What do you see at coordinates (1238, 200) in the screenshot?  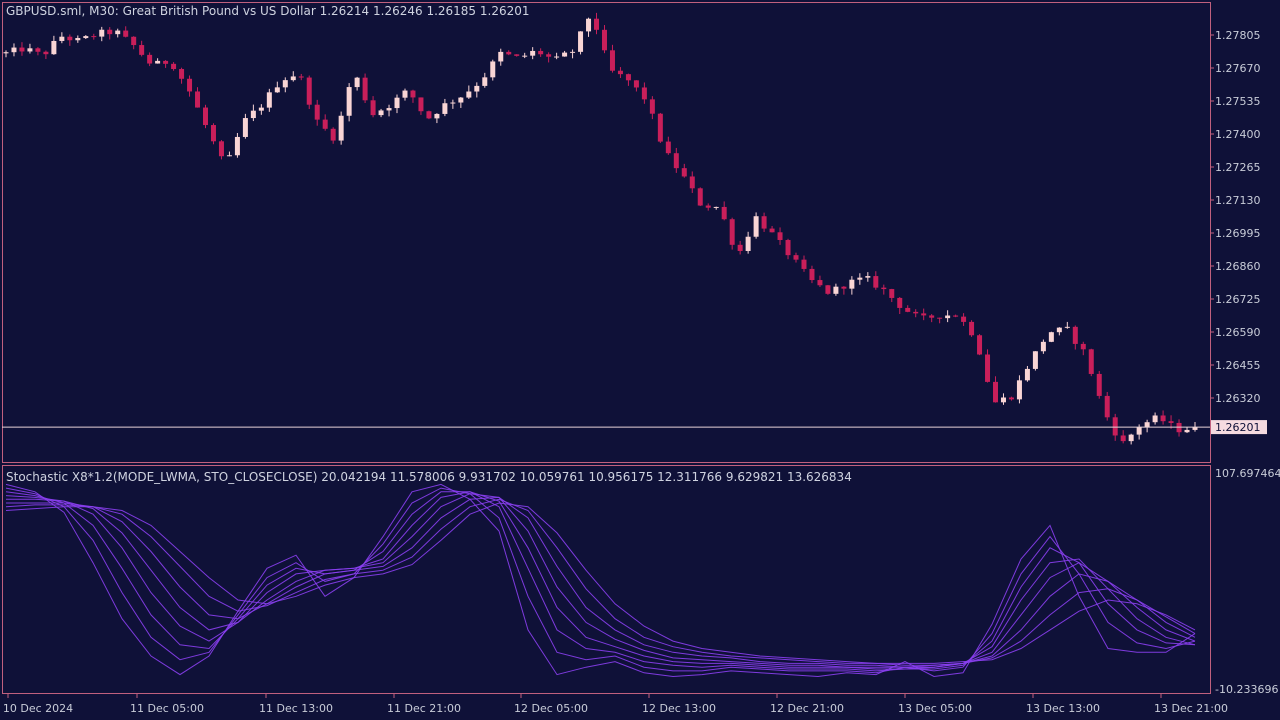 I see `price-tick-label: 1.27130` at bounding box center [1238, 200].